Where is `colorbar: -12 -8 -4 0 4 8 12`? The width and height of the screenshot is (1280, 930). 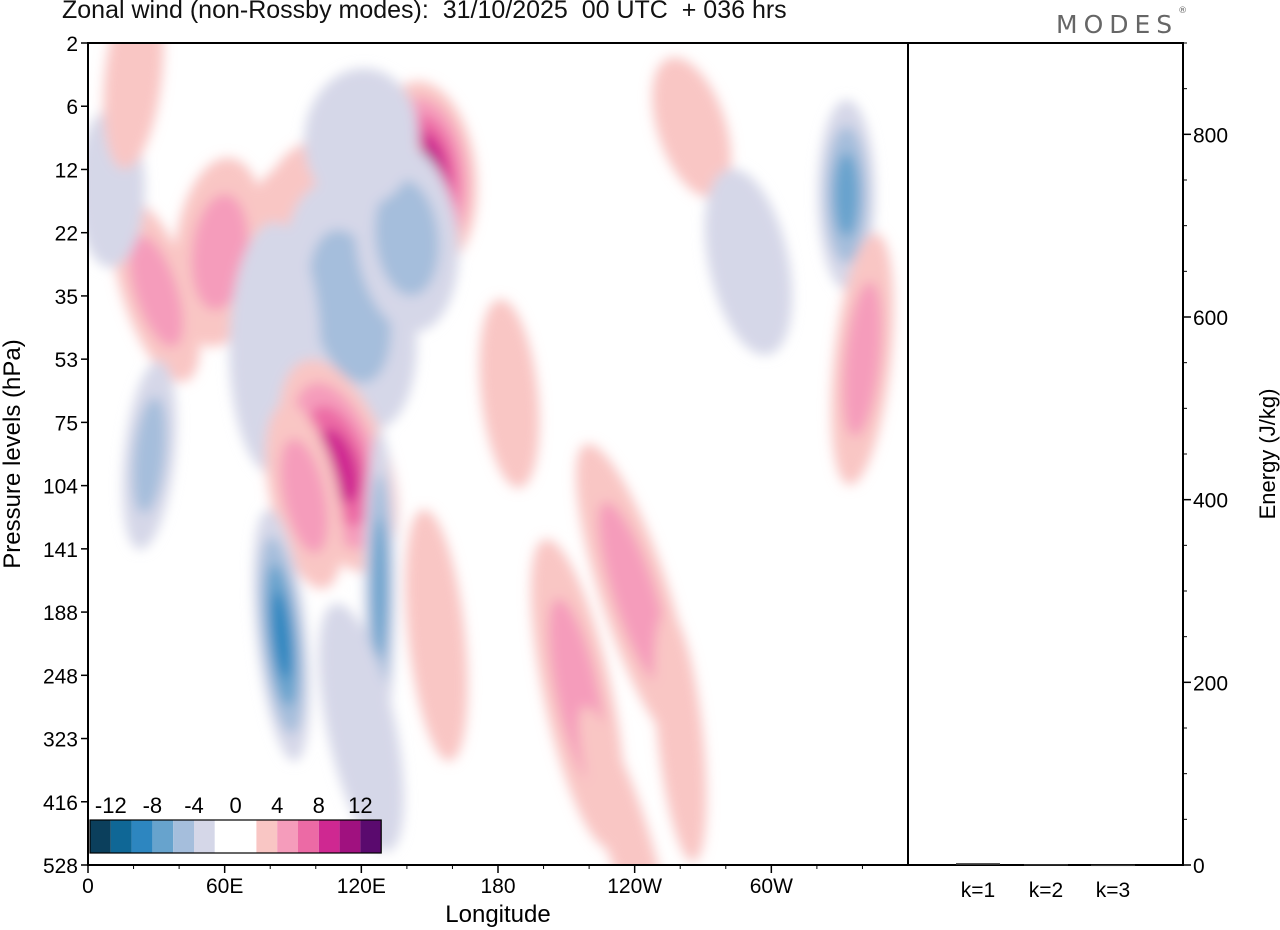 colorbar: -12 -8 -4 0 4 8 12 is located at coordinates (235, 823).